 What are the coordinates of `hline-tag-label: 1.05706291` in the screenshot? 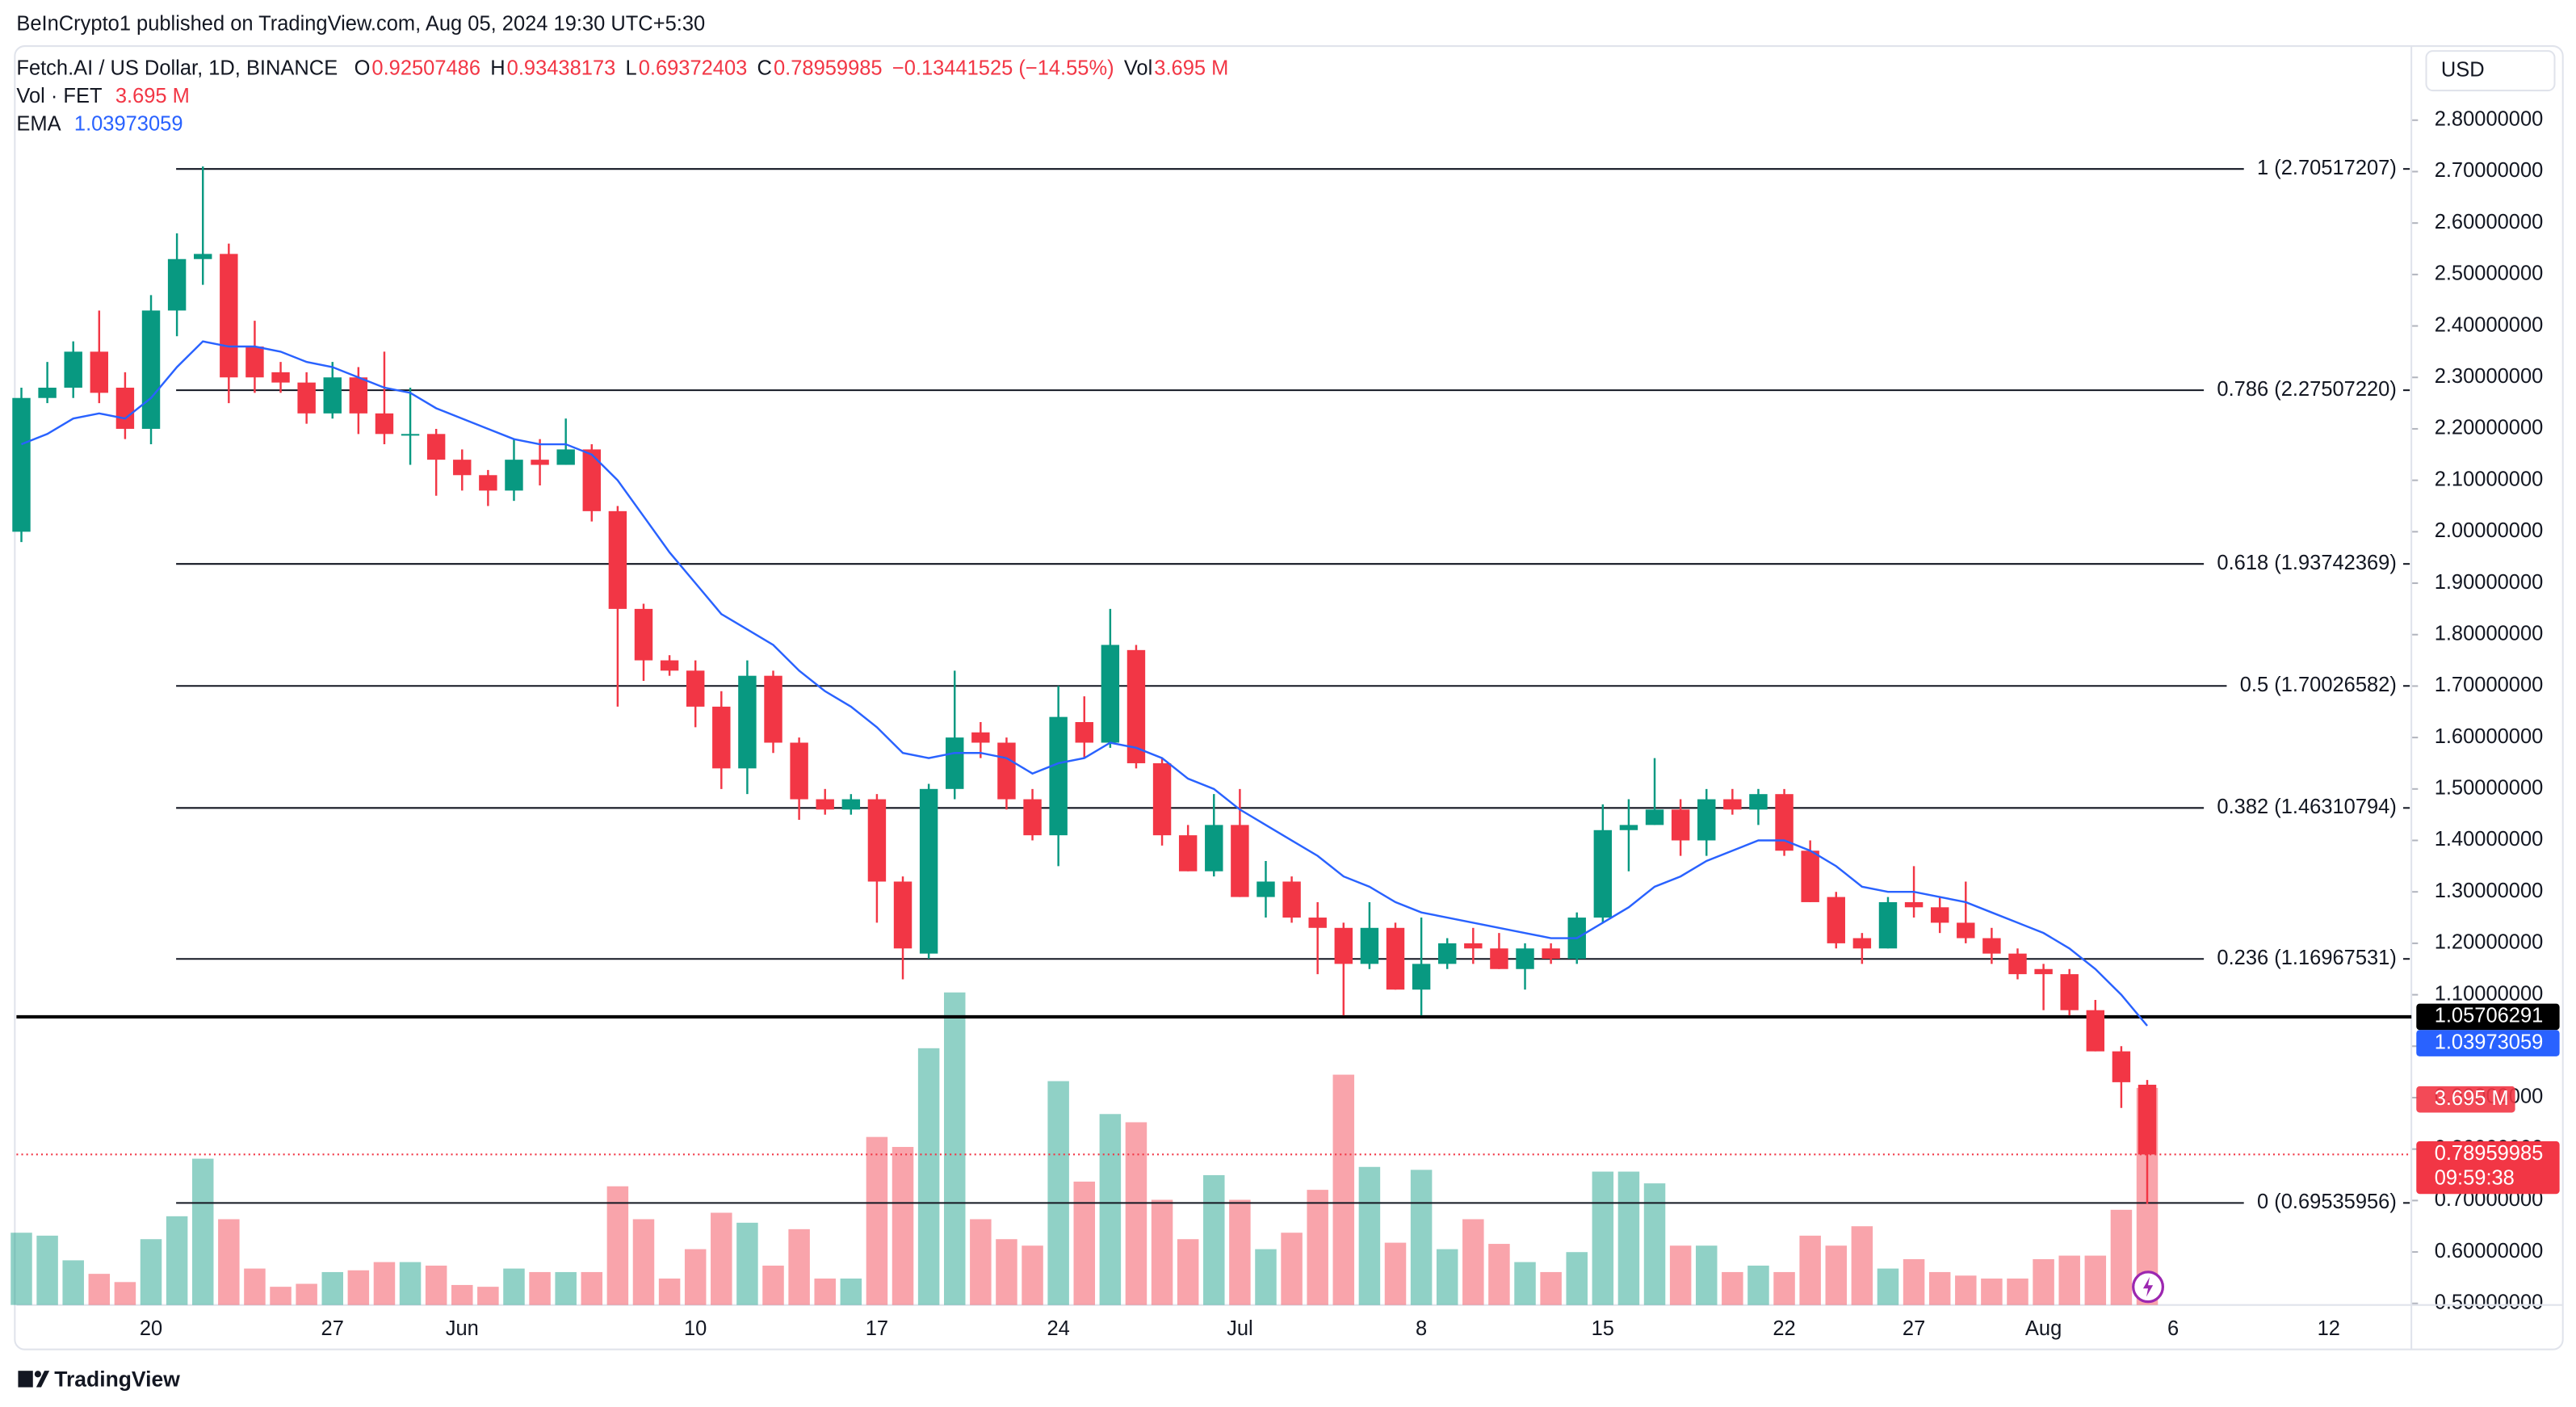 It's located at (2489, 1016).